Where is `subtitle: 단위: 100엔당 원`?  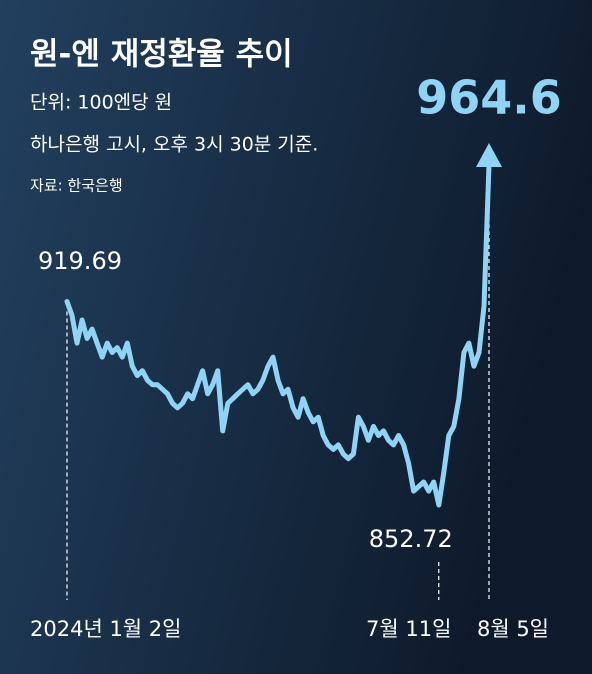
subtitle: 단위: 100엔당 원 is located at coordinates (101, 103).